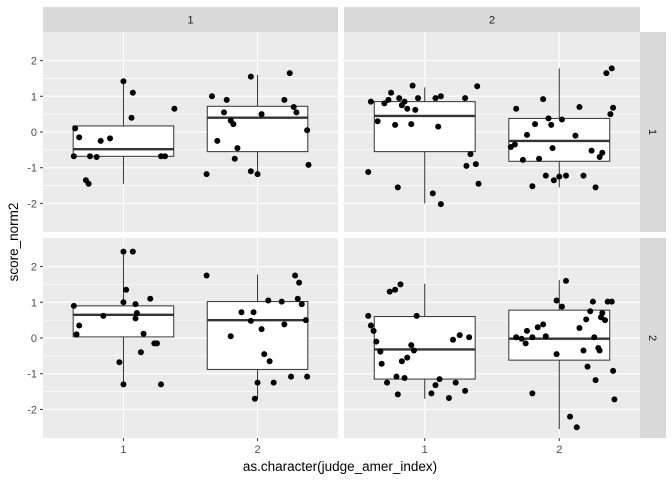 This screenshot has width=672, height=480. I want to click on boxplot-x2, so click(257, 336).